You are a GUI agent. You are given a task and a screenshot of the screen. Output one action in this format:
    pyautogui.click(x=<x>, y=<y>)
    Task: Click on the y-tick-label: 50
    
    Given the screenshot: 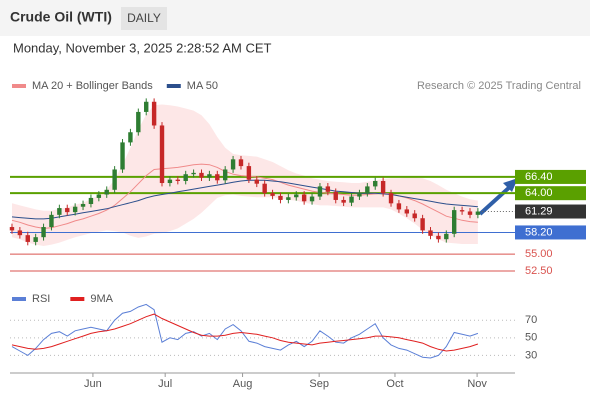 What is the action you would take?
    pyautogui.click(x=531, y=338)
    